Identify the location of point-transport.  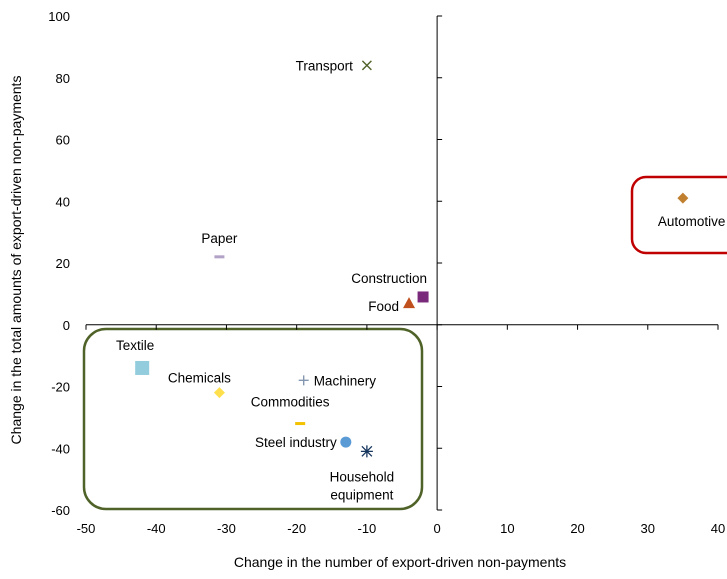
(366, 65).